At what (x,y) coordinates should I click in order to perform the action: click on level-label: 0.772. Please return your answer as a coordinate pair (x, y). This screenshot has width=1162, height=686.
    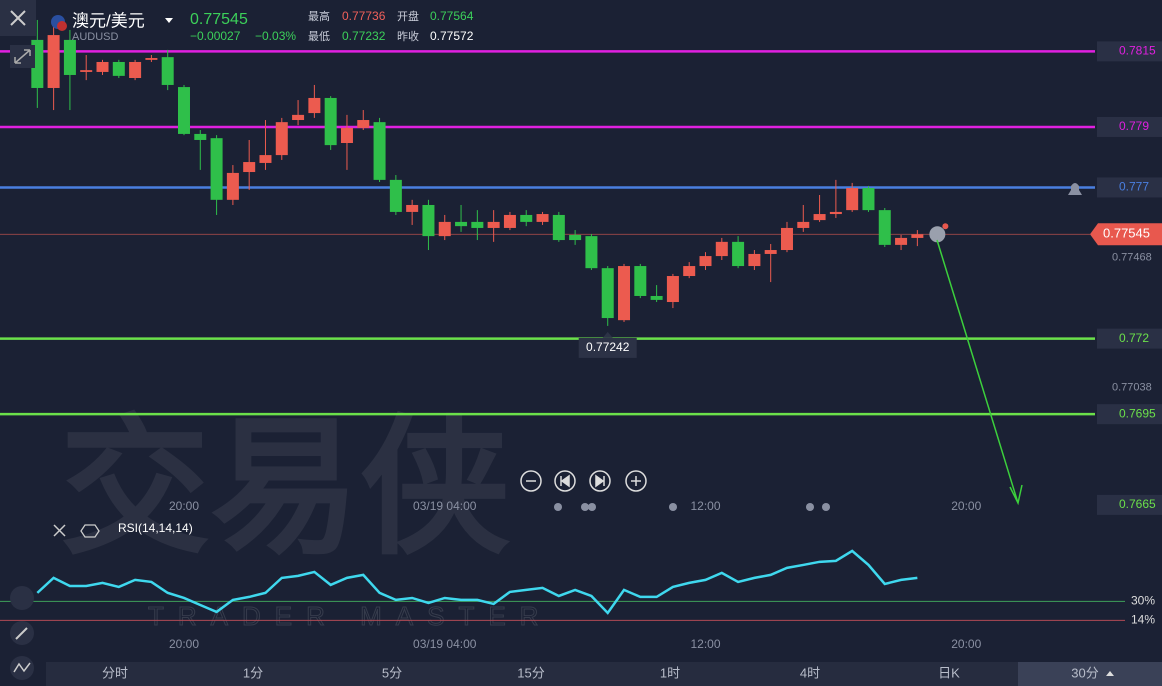
    Looking at the image, I should click on (1134, 338).